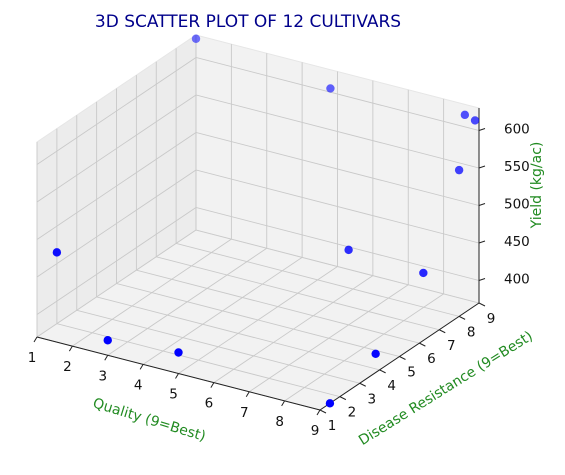 This screenshot has height=475, width=565. Describe the element at coordinates (332, 426) in the screenshot. I see `y-tick-label: 1` at that location.